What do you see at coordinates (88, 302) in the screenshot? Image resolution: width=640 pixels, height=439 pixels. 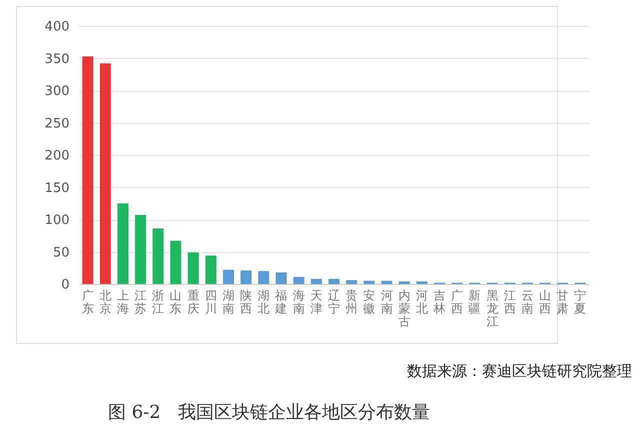 I see `x-tick-label: 广东` at bounding box center [88, 302].